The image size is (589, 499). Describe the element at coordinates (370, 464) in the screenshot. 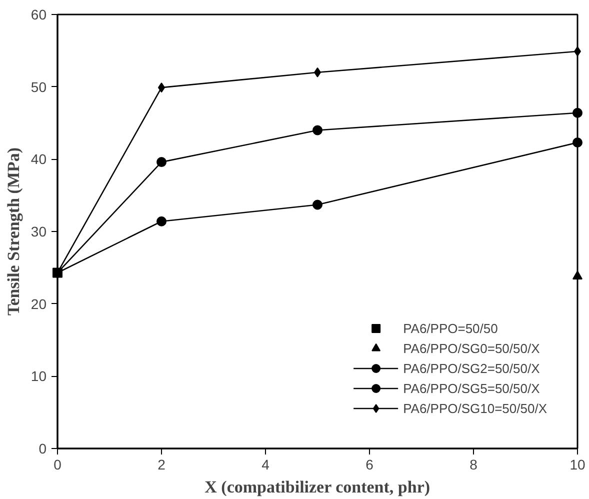

I see `x-tick-label: 6` at that location.